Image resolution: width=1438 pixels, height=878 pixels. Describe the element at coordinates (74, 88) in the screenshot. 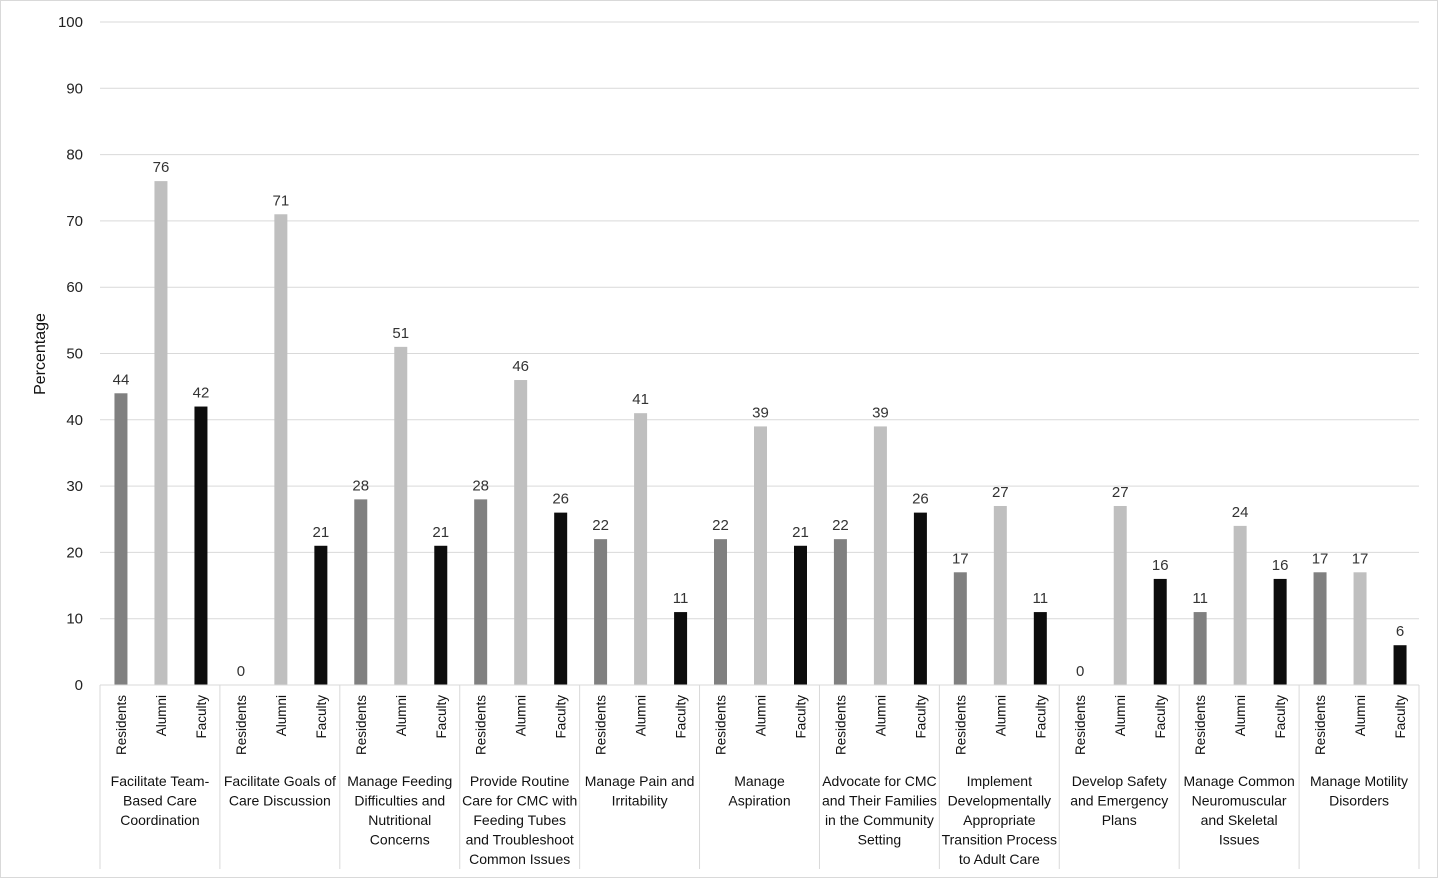

I see `y-tick-label: 90` at that location.